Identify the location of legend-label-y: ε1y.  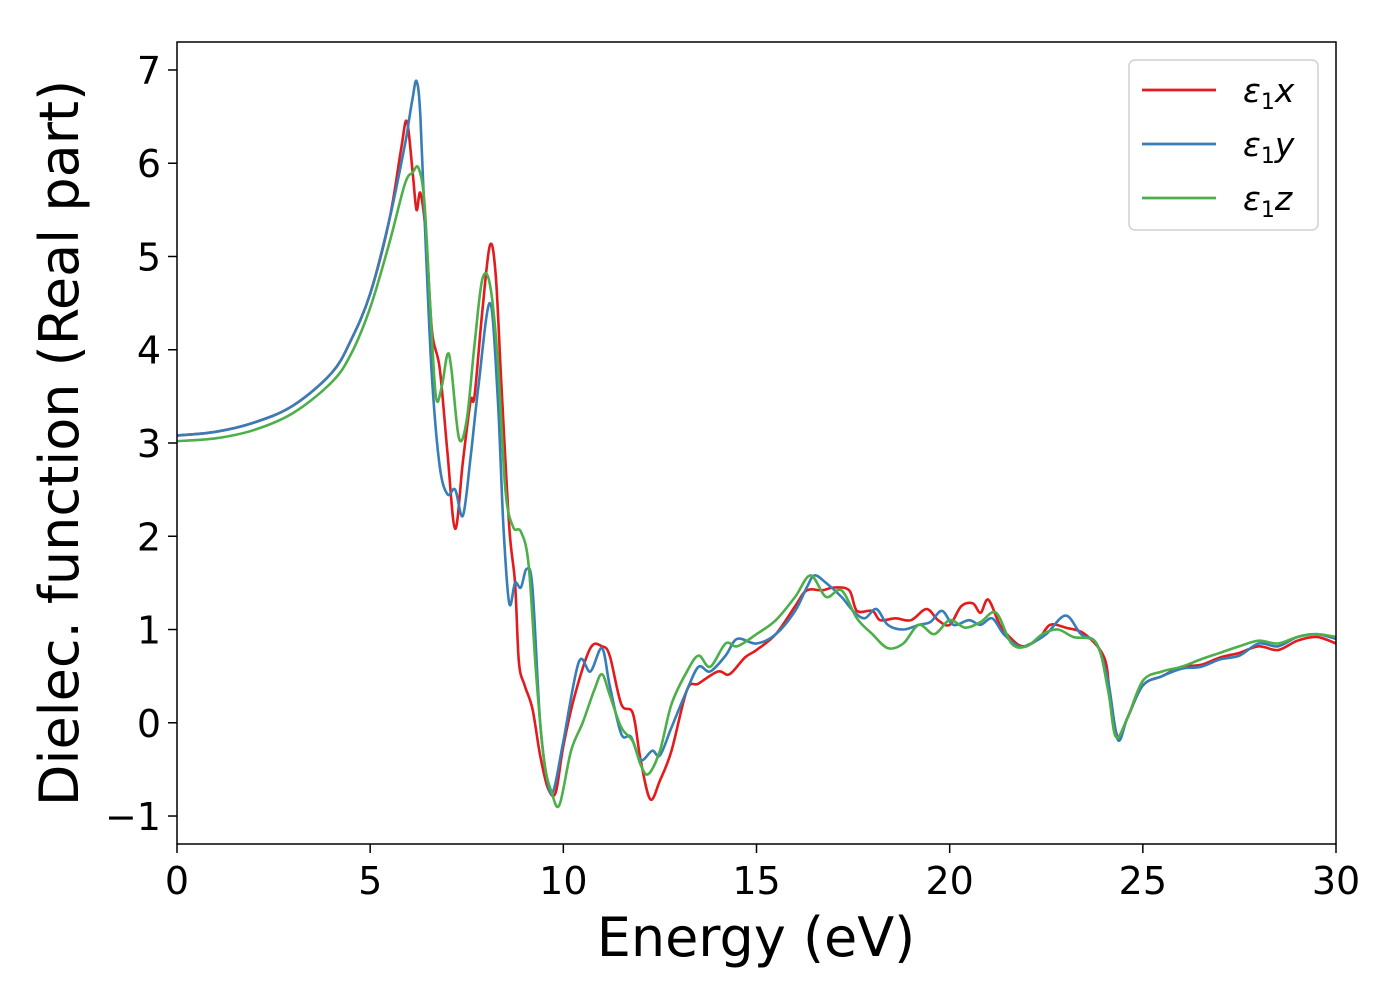
(1269, 147).